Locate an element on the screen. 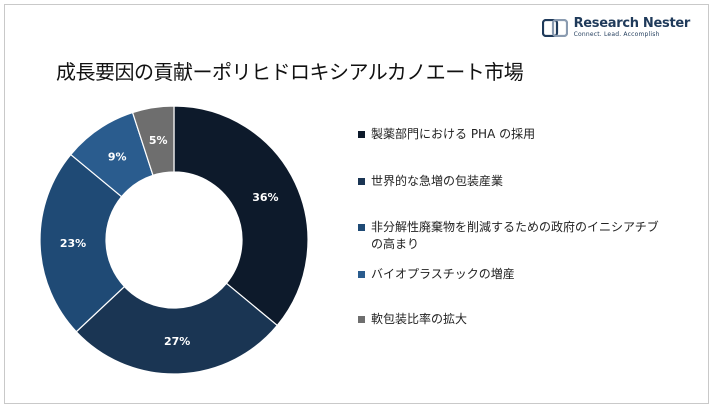 This screenshot has height=410, width=715. legend-item-pharma: 製薬部門における PHA の採用 is located at coordinates (509, 134).